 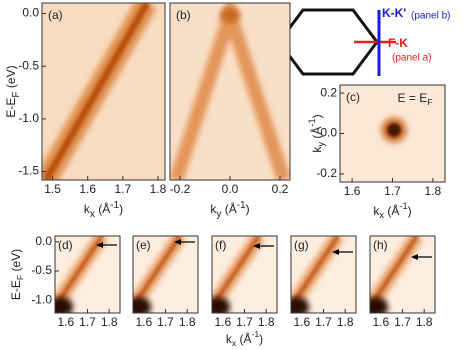 I want to click on x-tick-label: 1.5, so click(x=52, y=189).